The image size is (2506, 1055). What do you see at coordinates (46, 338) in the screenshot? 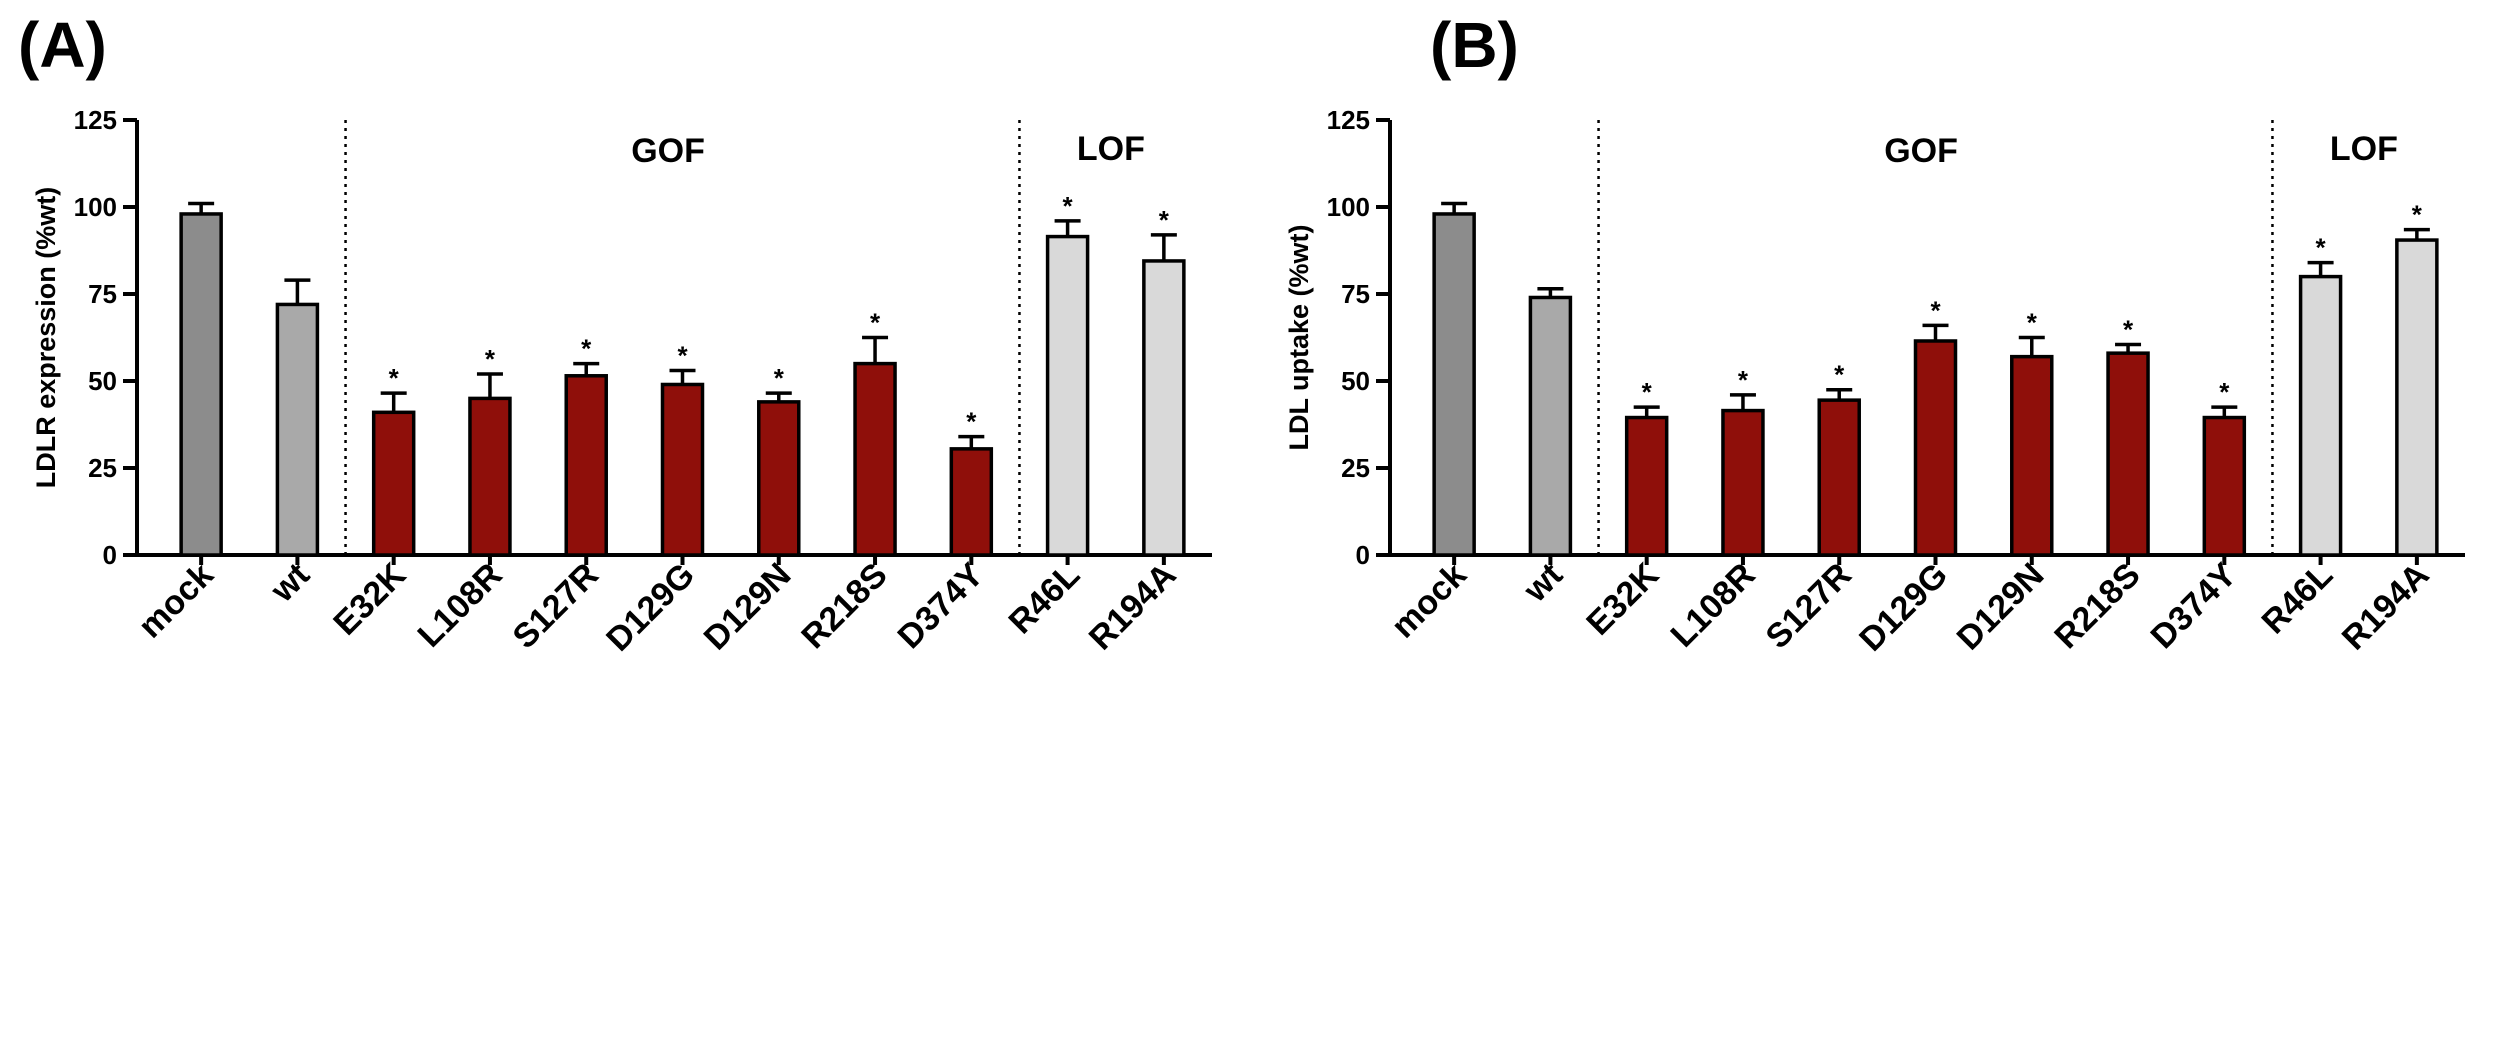
I see `y-axis-title: LDLR expression (%wt)` at bounding box center [46, 338].